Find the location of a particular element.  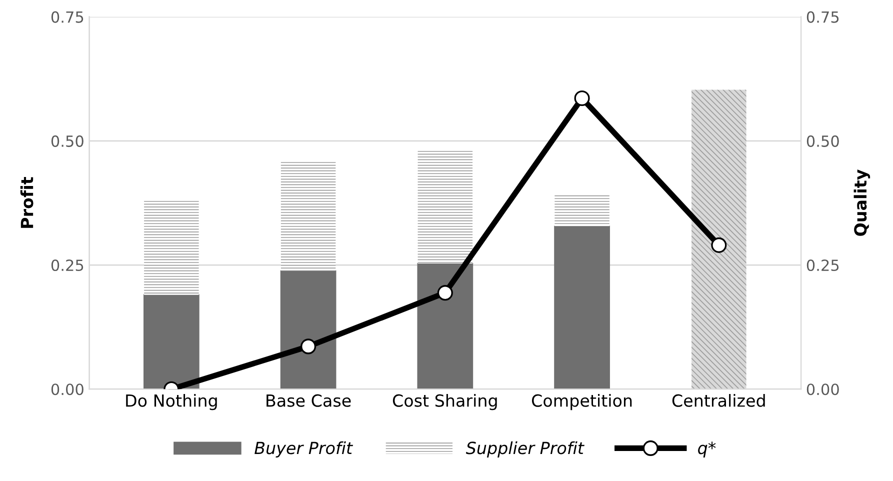

y-tick-label: 0.75 is located at coordinates (67, 17).